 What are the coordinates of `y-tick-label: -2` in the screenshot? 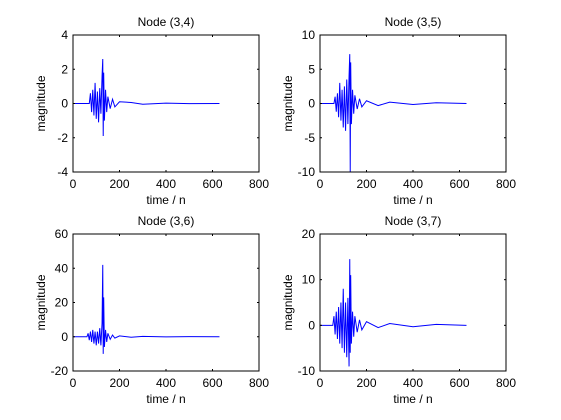 It's located at (62, 138).